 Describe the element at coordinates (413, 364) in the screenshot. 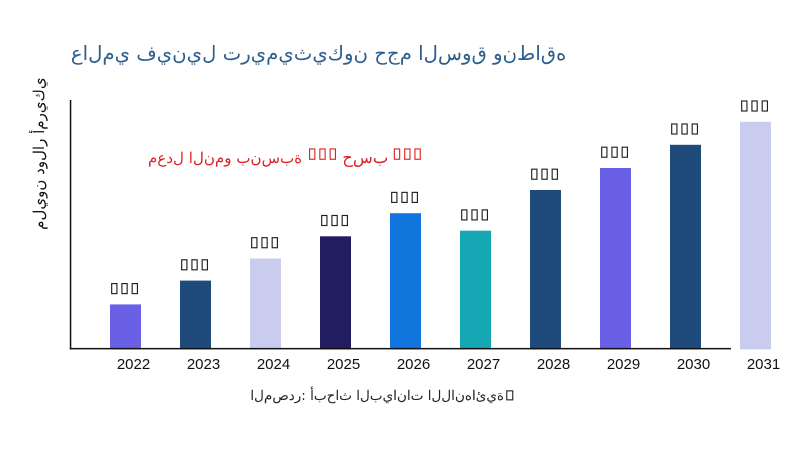

I see `svg-text: 2026` at that location.